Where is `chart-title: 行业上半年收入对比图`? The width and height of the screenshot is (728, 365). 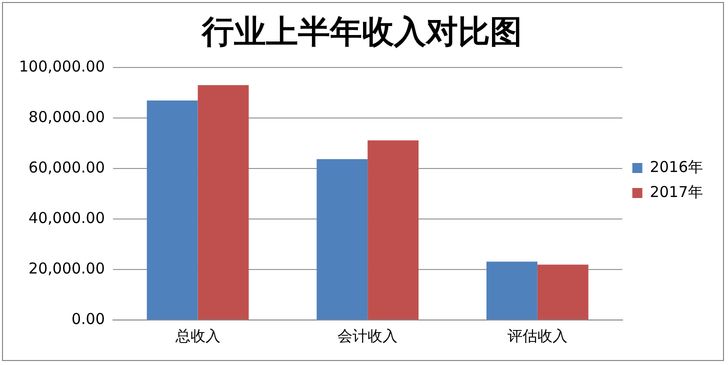 chart-title: 行业上半年收入对比图 is located at coordinates (361, 31).